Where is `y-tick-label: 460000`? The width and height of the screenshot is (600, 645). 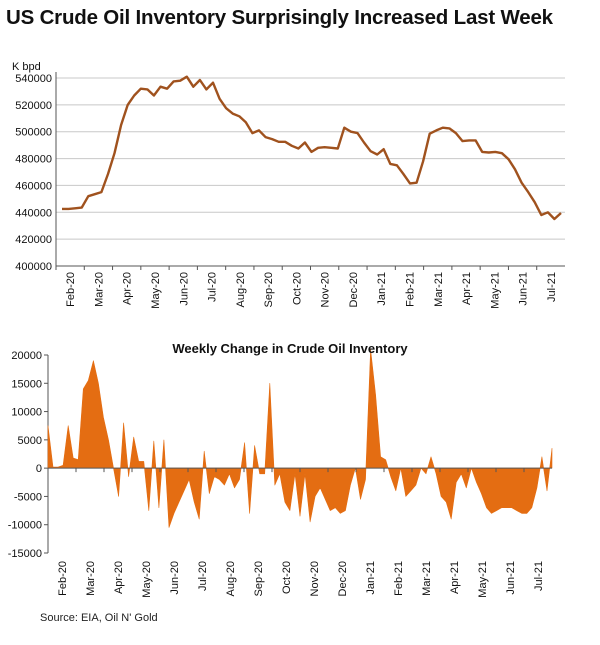 y-tick-label: 460000 is located at coordinates (33, 186).